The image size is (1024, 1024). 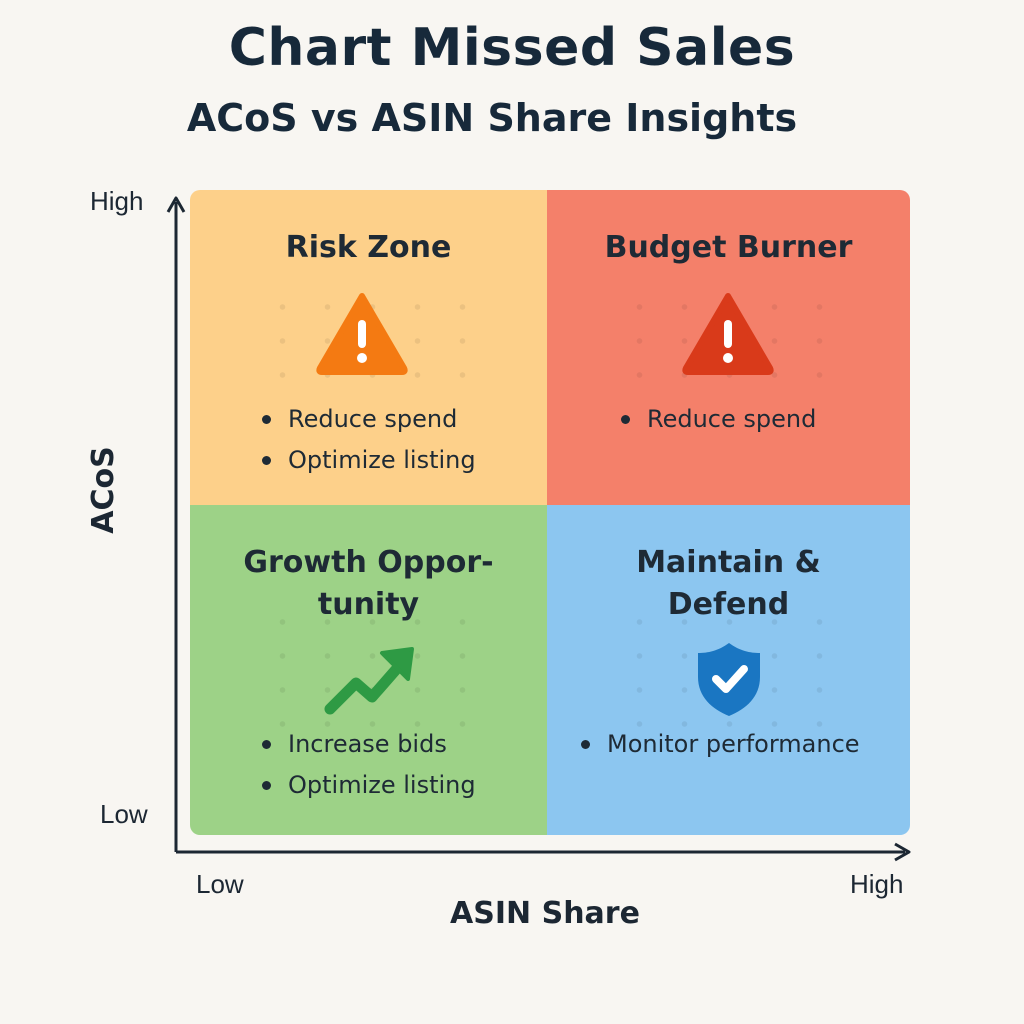 I want to click on y-axis-title: ACoS, so click(x=103, y=490).